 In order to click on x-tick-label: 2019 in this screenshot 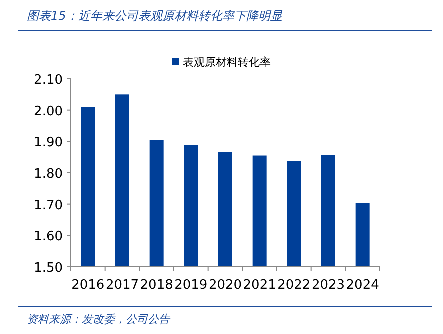, I will do `click(191, 285)`.